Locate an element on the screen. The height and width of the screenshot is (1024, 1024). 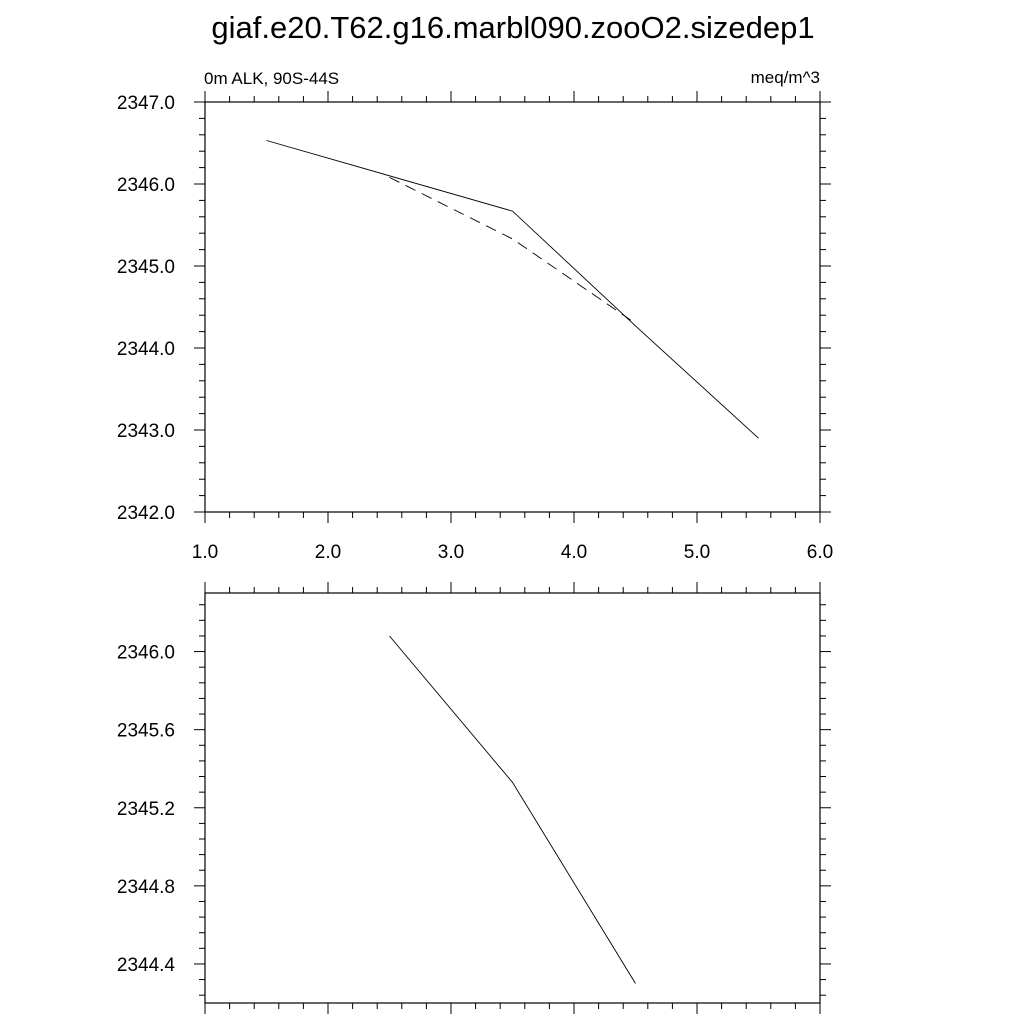
x-tick-label: 5.0 is located at coordinates (697, 552).